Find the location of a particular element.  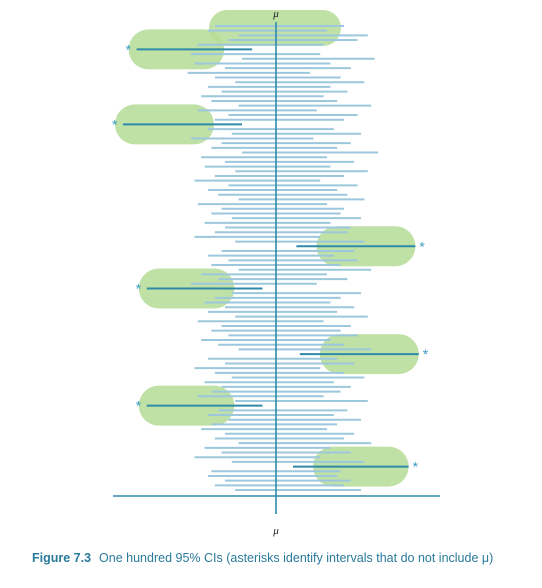

highlight-mu-top is located at coordinates (275, 28).